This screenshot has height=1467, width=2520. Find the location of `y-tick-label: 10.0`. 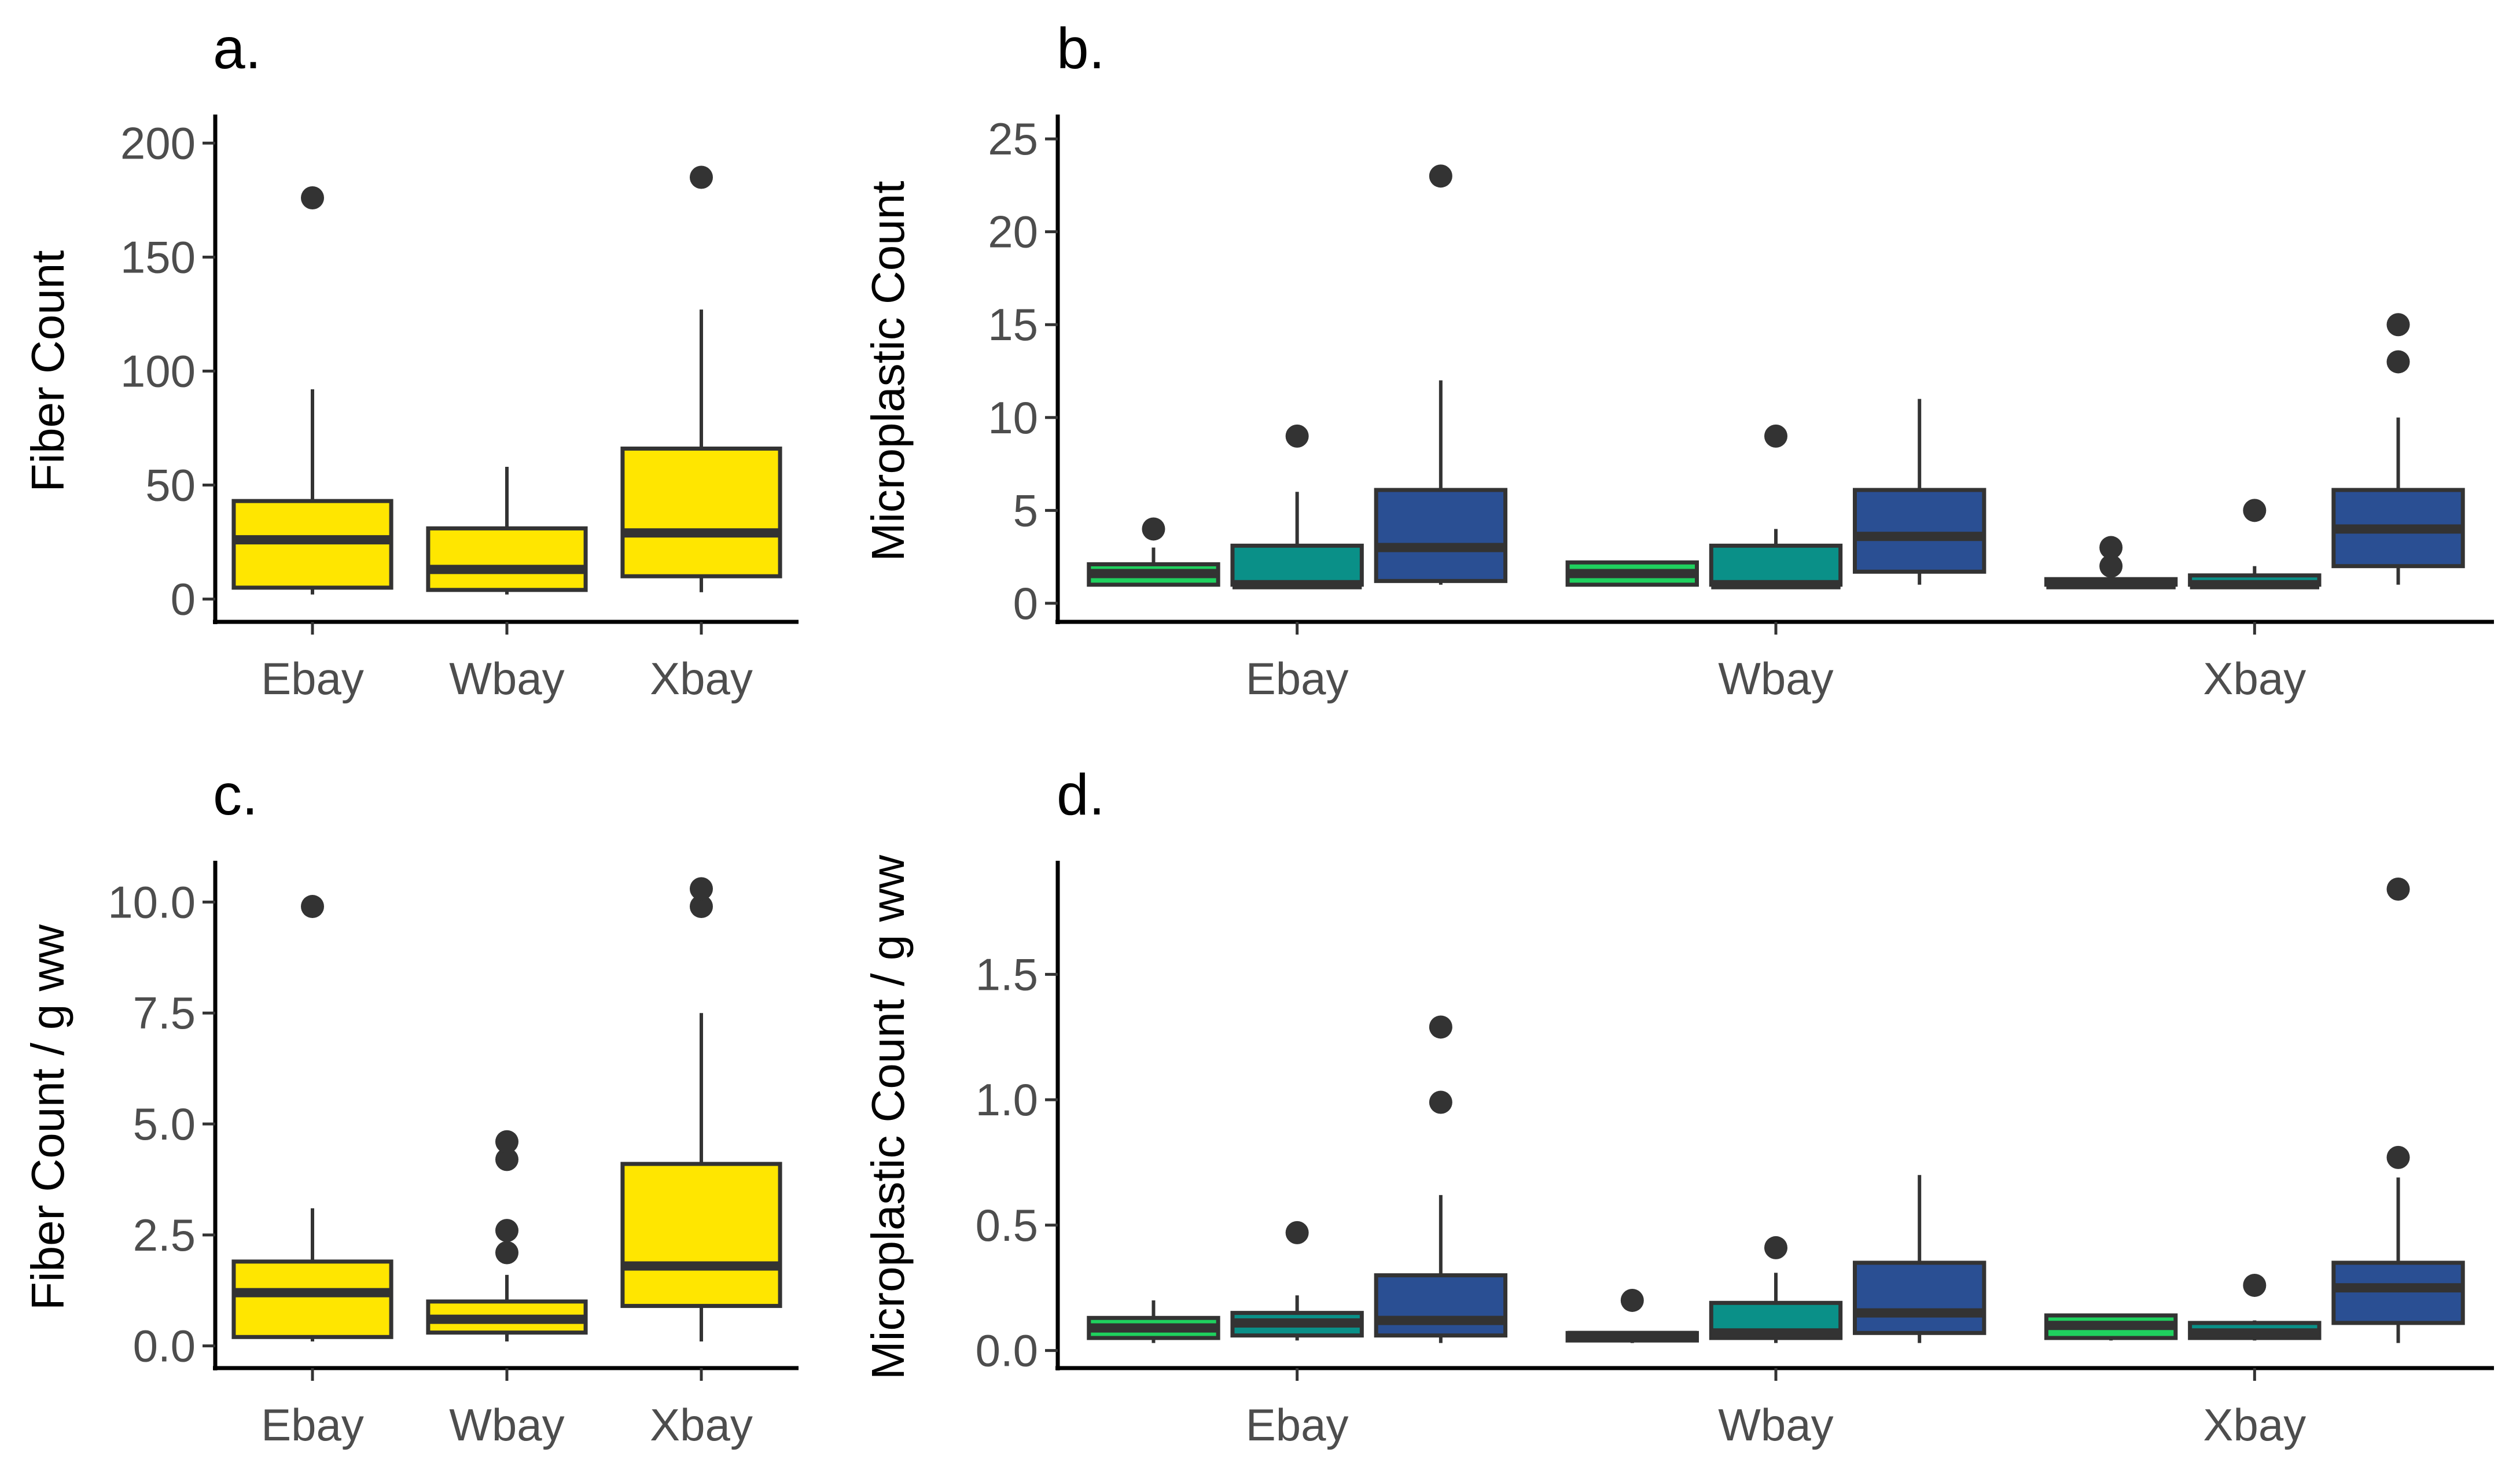

y-tick-label: 10.0 is located at coordinates (152, 901).